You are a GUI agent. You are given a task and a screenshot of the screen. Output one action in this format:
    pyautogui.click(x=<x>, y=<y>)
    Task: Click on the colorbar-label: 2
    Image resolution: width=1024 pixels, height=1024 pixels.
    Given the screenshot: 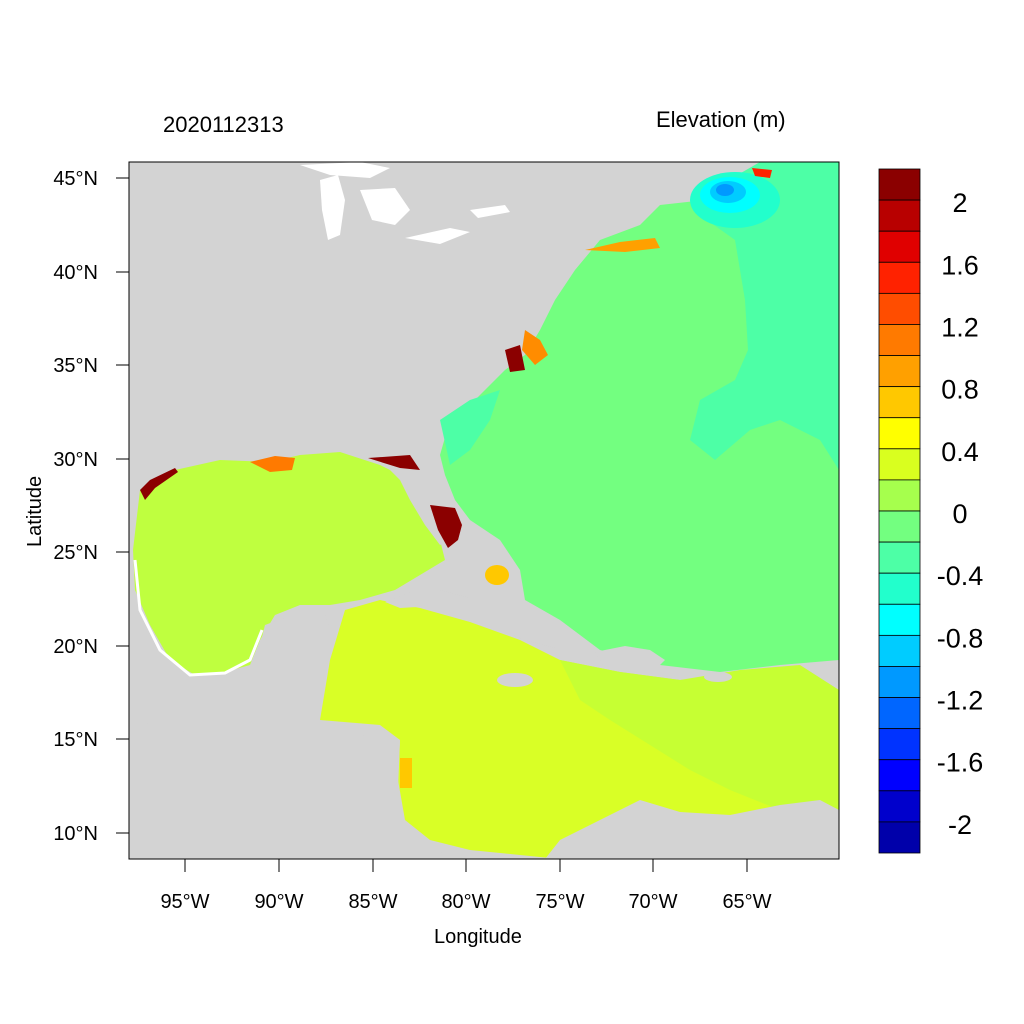 What is the action you would take?
    pyautogui.click(x=959, y=203)
    